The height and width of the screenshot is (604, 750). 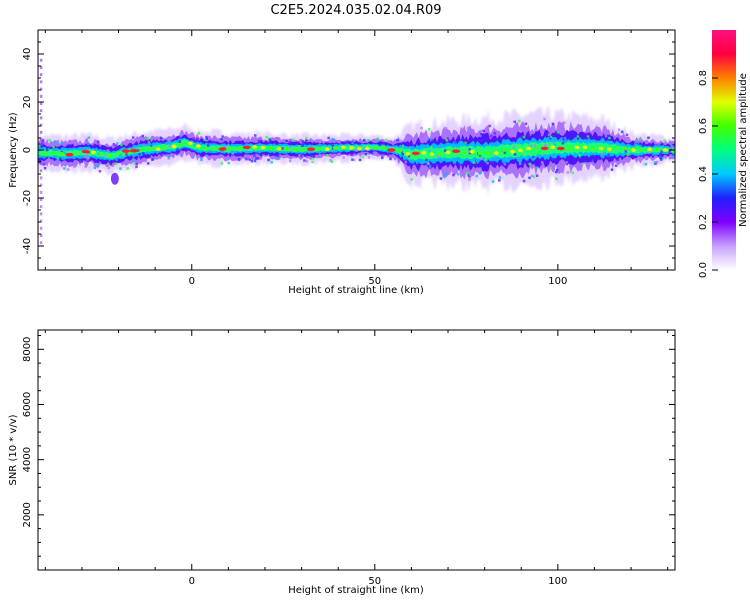 What do you see at coordinates (27, 404) in the screenshot?
I see `snr-y-tick-label: 6000` at bounding box center [27, 404].